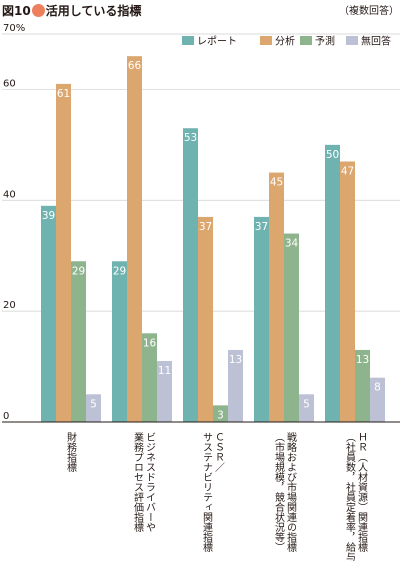 Image resolution: width=405 pixels, height=561 pixels. What do you see at coordinates (347, 171) in the screenshot?
I see `data-label: 47` at bounding box center [347, 171].